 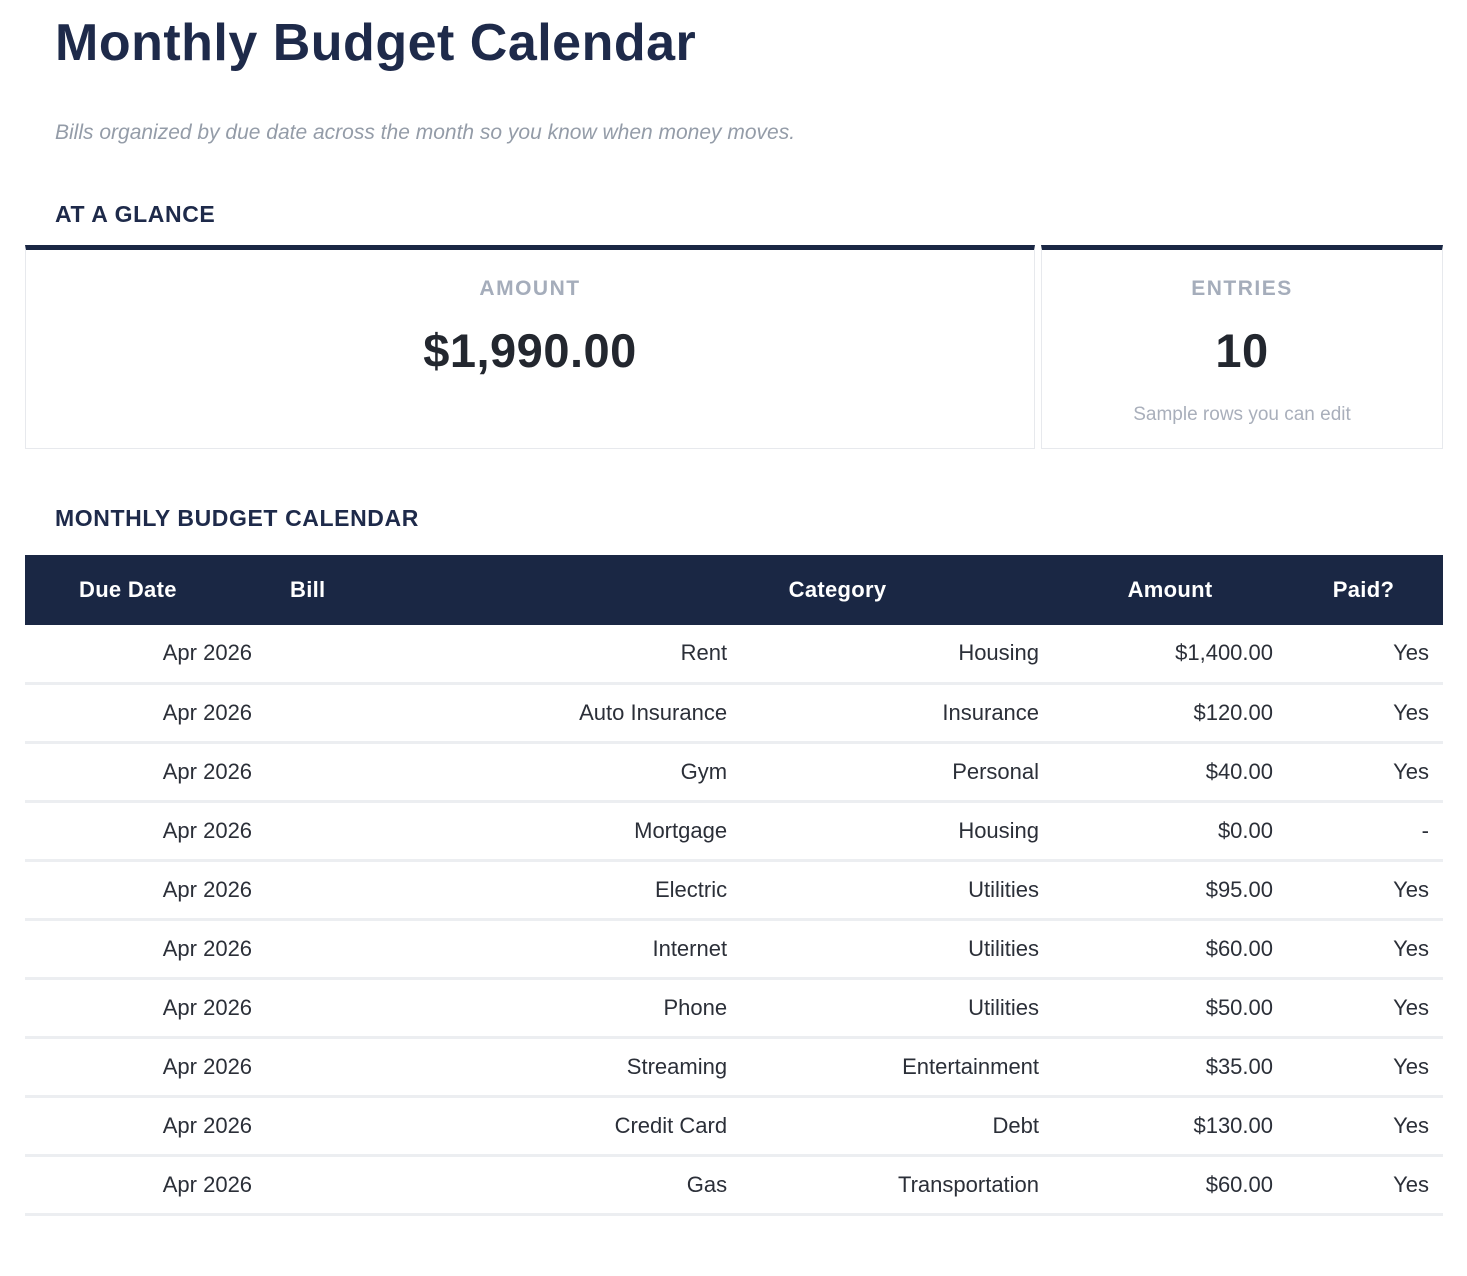 I want to click on table-row: Apr 2026 Phone Utilities $50.00 Yes, so click(x=734, y=1009).